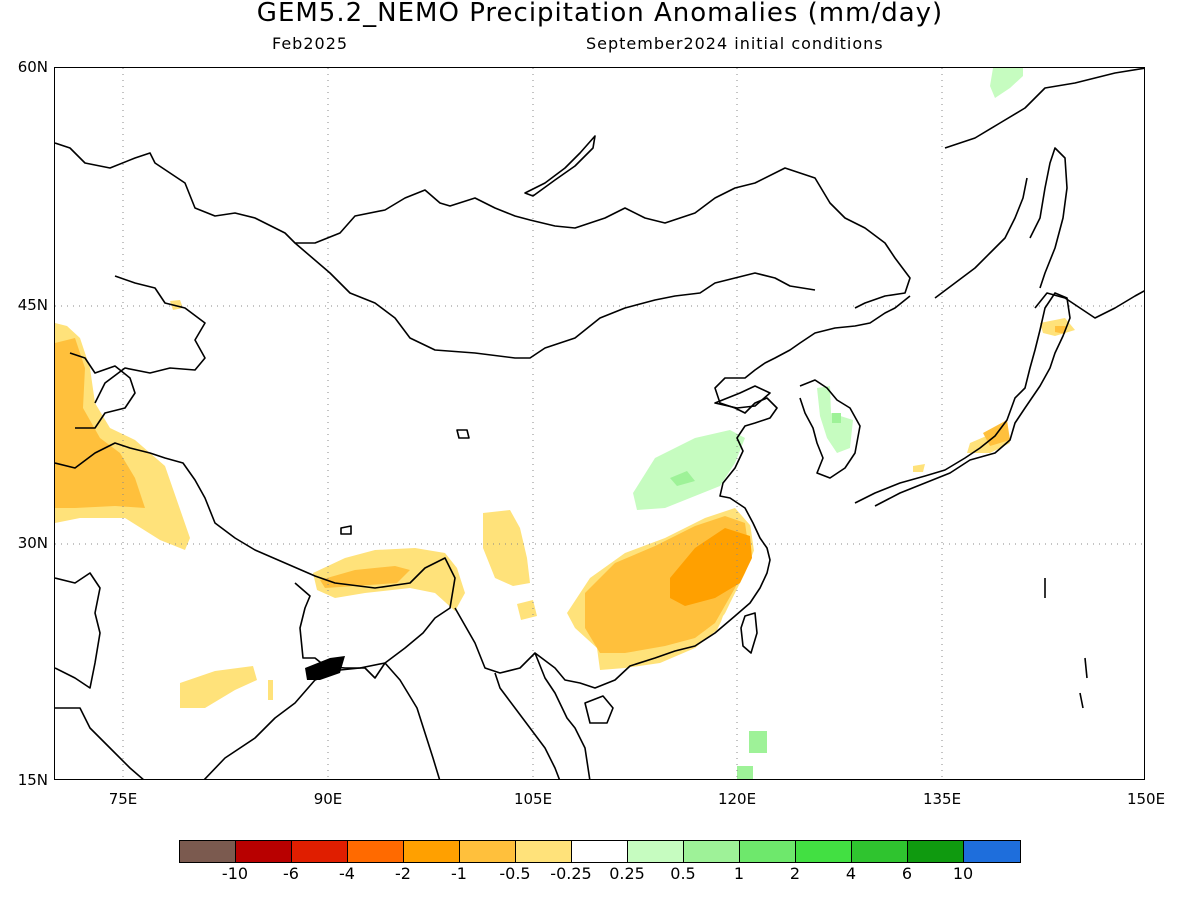 The height and width of the screenshot is (900, 1200). What do you see at coordinates (795, 873) in the screenshot?
I see `colorbar-tick-label: 2` at bounding box center [795, 873].